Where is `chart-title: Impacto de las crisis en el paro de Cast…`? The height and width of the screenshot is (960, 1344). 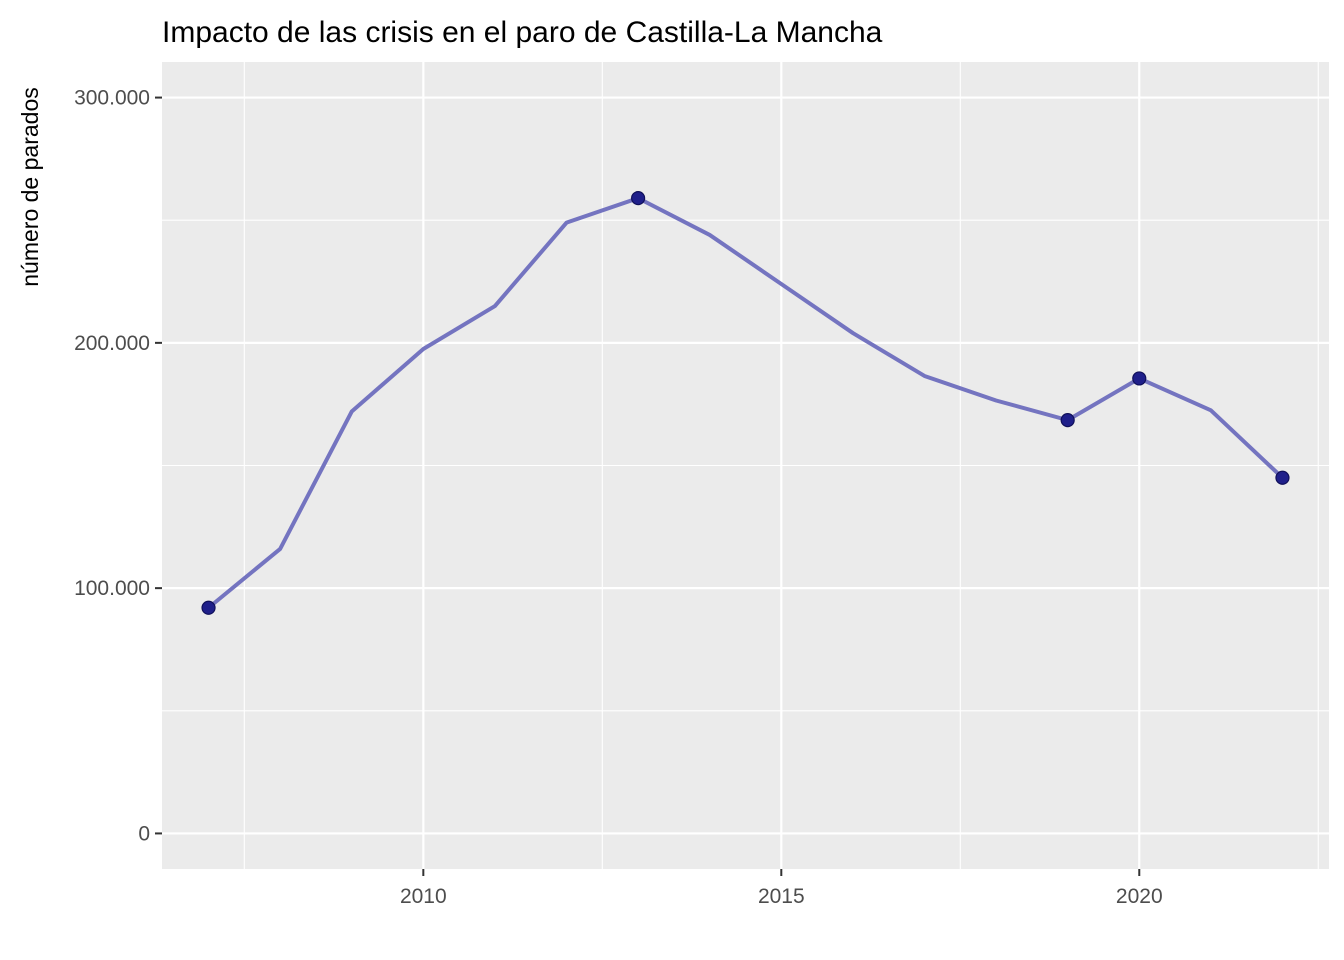 chart-title: Impacto de las crisis en el paro de Cast… is located at coordinates (522, 32).